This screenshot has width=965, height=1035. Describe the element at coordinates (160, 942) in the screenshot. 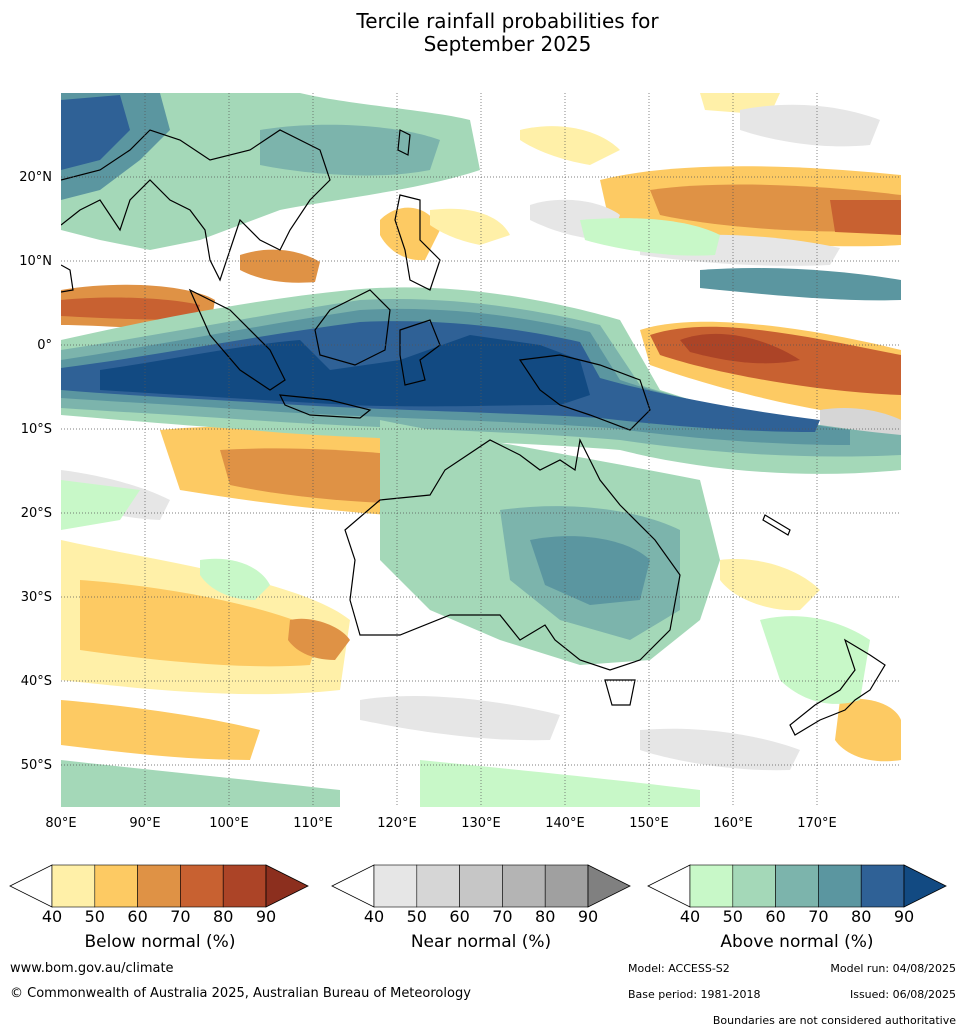

I see `below-normal-label: Below normal (%)` at that location.